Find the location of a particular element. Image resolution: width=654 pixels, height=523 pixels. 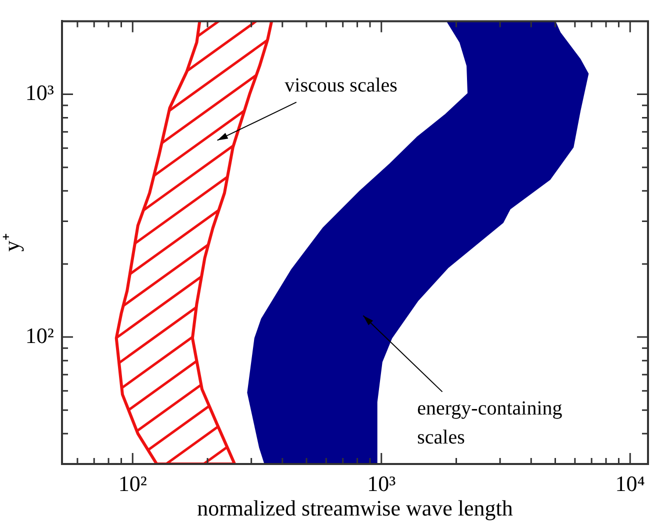

annotation: viscous scales is located at coordinates (341, 85).